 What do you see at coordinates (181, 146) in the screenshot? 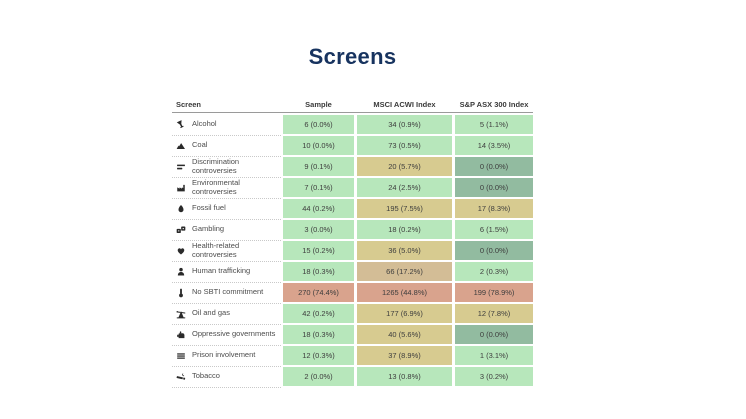
I see `coal-pile-icon` at bounding box center [181, 146].